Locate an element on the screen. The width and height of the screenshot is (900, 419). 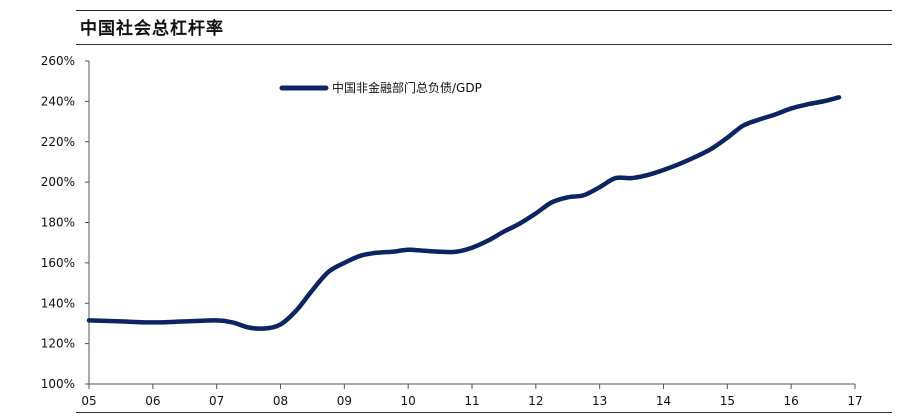
x-tick-label: 13 is located at coordinates (599, 401).